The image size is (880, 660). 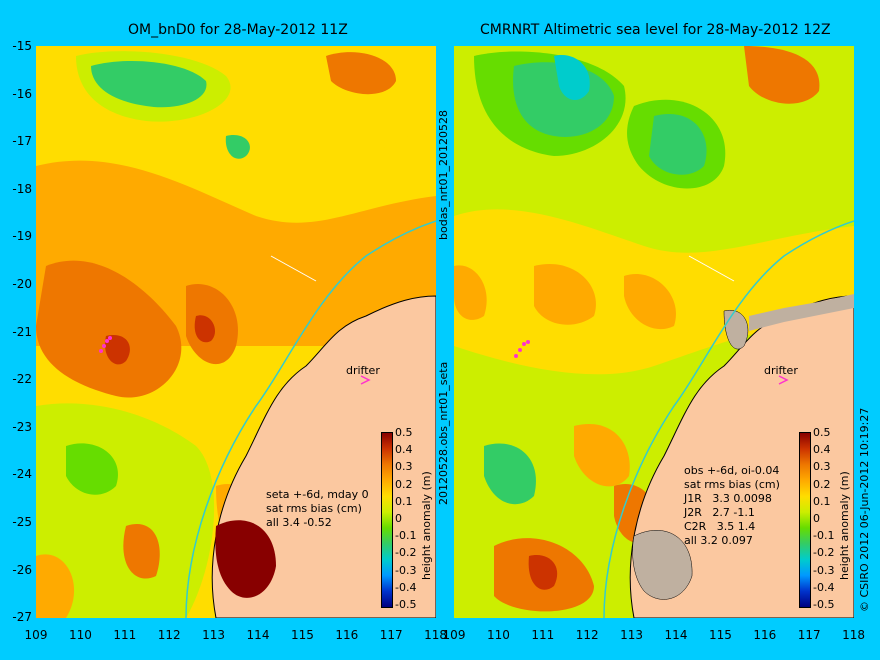 I want to click on y-tick-label: -26, so click(x=22, y=569).